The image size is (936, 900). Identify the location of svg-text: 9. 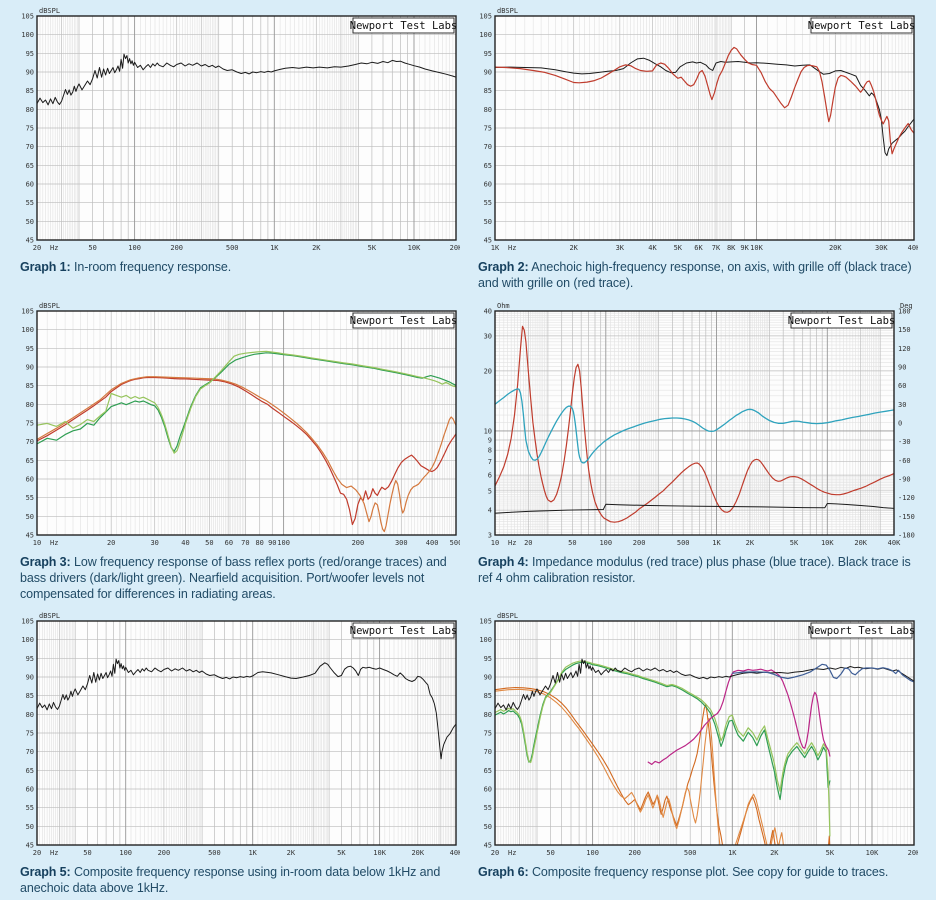
(490, 441).